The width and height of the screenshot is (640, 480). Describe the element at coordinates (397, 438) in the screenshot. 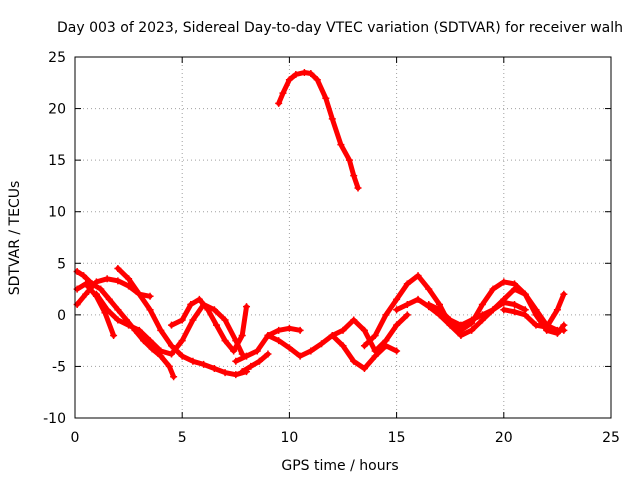

I see `x-tick-label: 15` at that location.